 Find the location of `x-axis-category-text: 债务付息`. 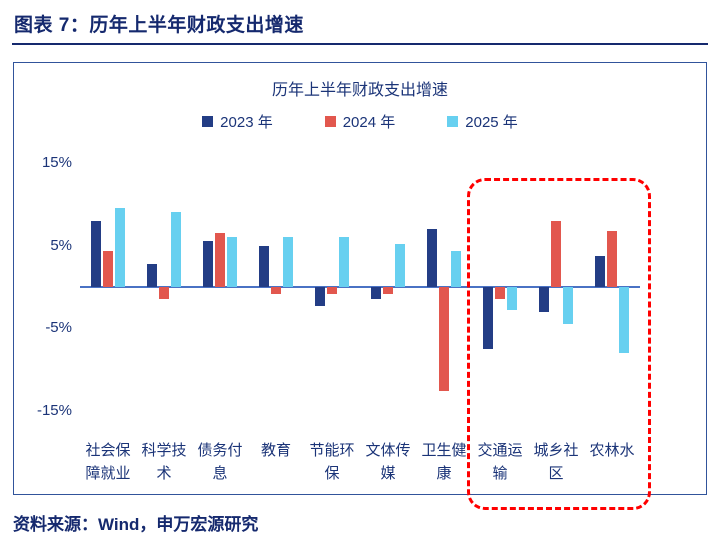

x-axis-category-text: 债务付息 is located at coordinates (220, 462).